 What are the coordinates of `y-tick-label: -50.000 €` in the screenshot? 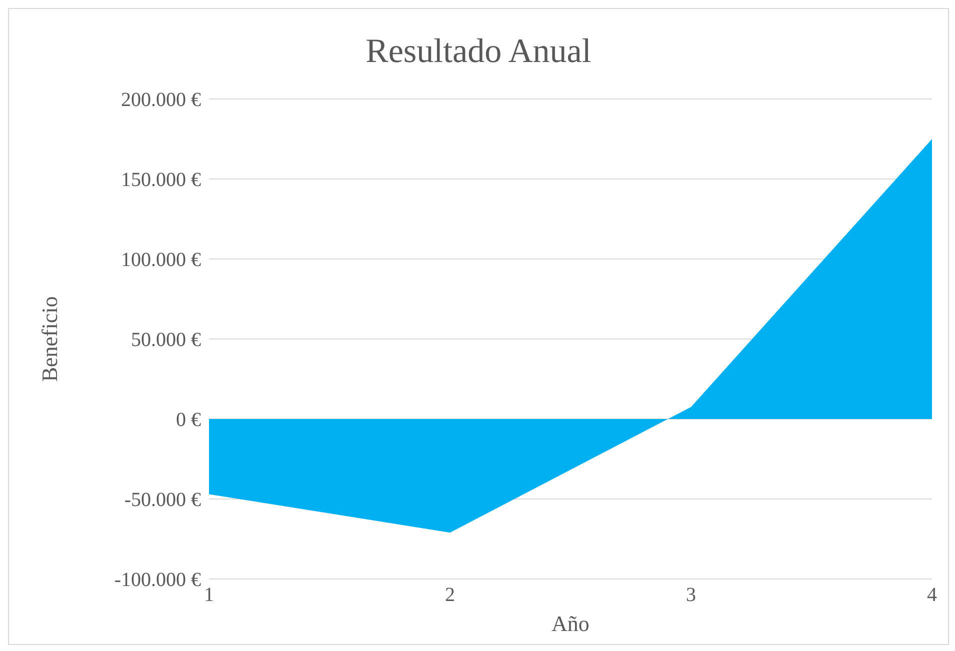 It's located at (162, 500).